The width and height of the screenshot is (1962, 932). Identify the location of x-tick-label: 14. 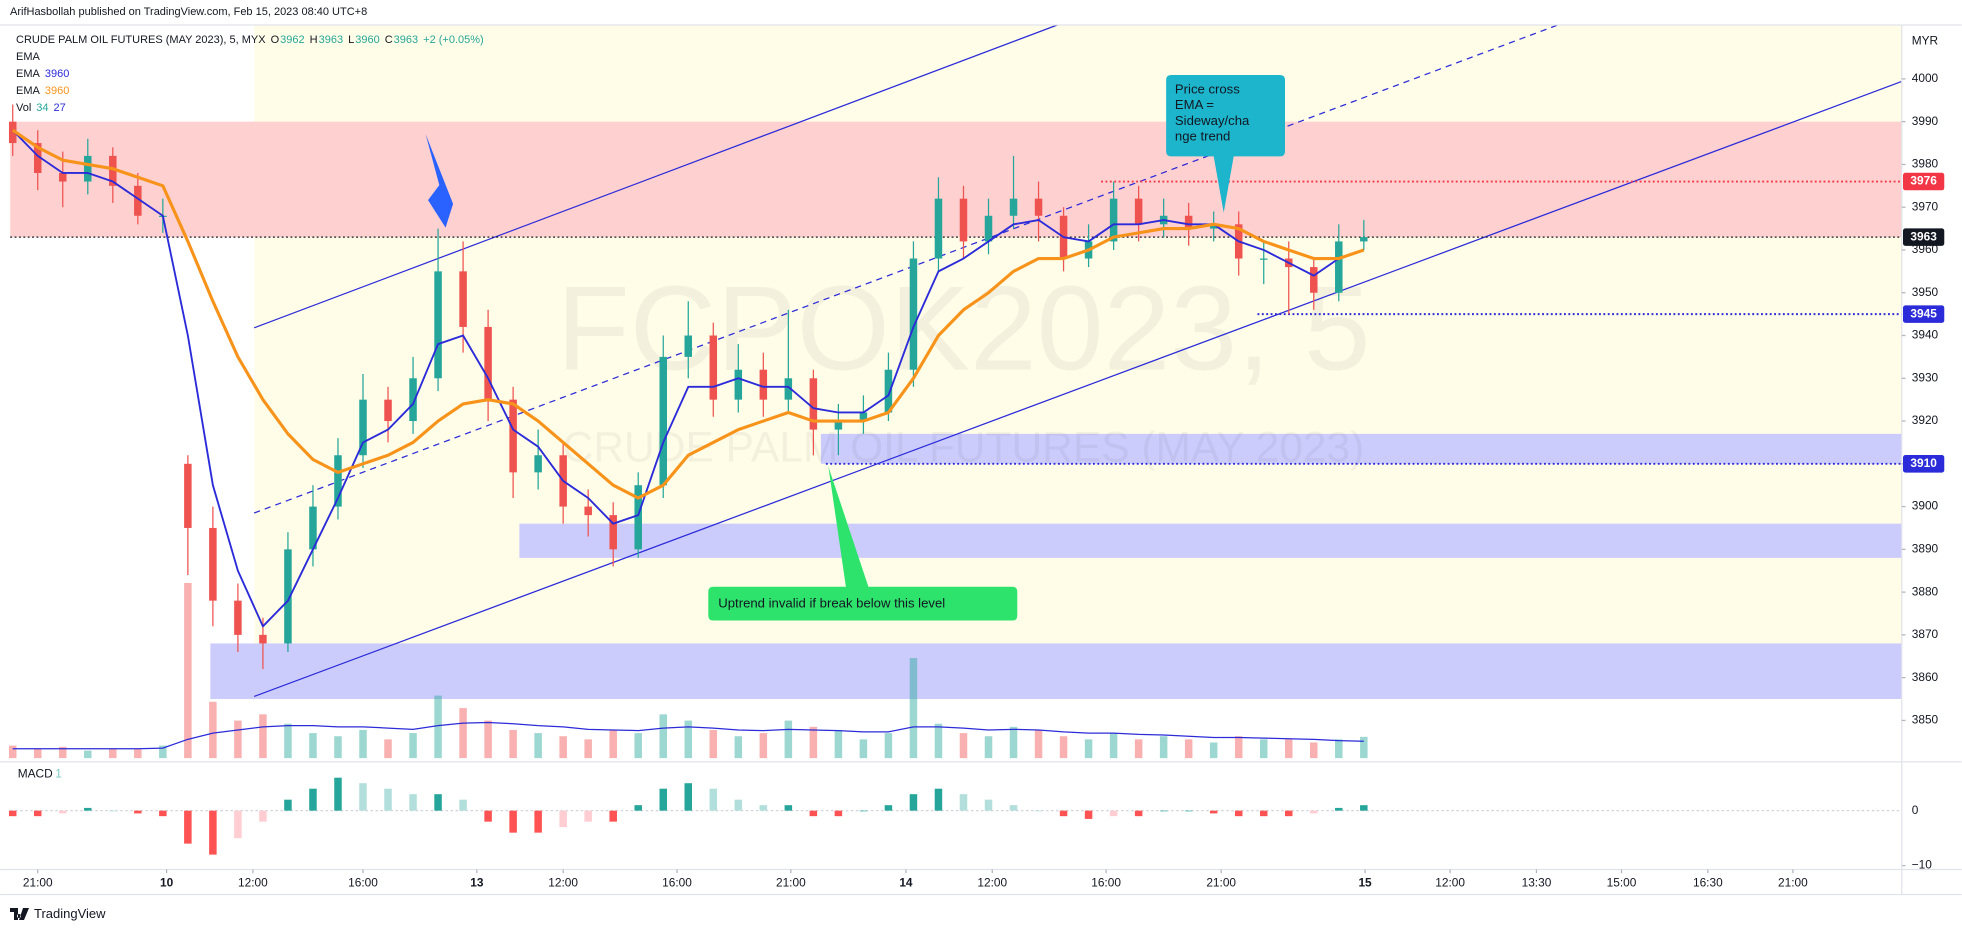
(906, 882).